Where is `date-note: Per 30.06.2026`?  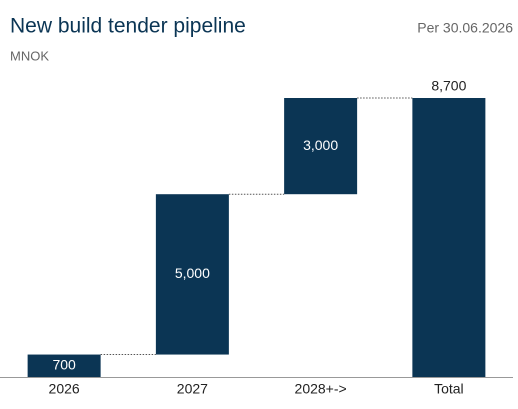 date-note: Per 30.06.2026 is located at coordinates (465, 28).